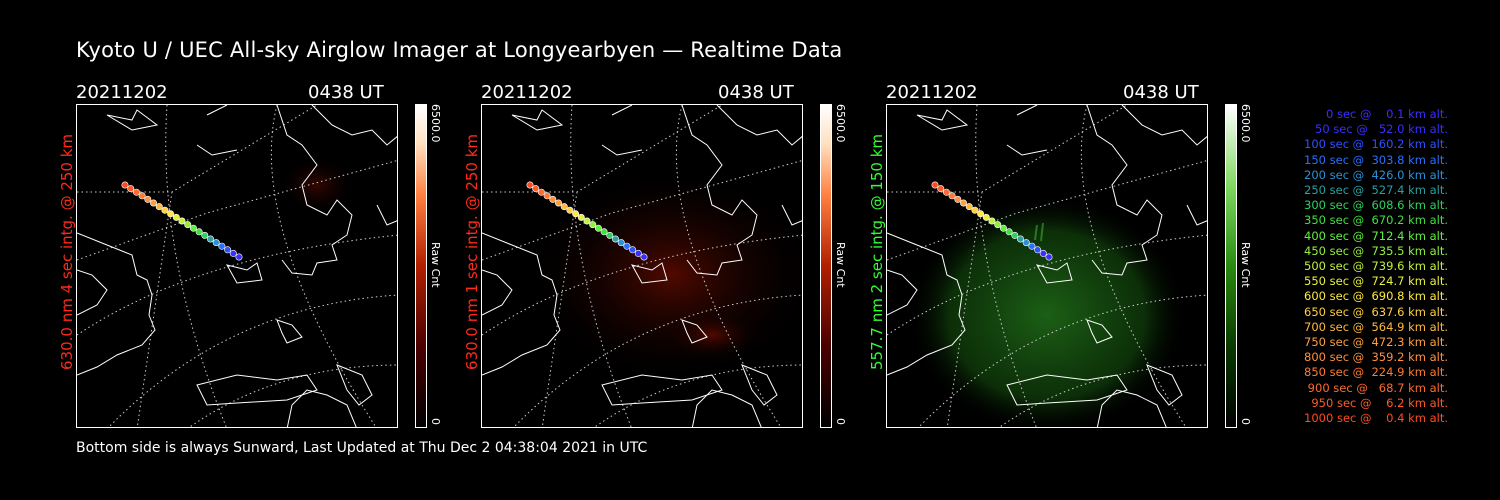 The image size is (1500, 500). Describe the element at coordinates (1374, 190) in the screenshot. I see `legend-row: 250 sec @ 527.4 km alt.` at that location.